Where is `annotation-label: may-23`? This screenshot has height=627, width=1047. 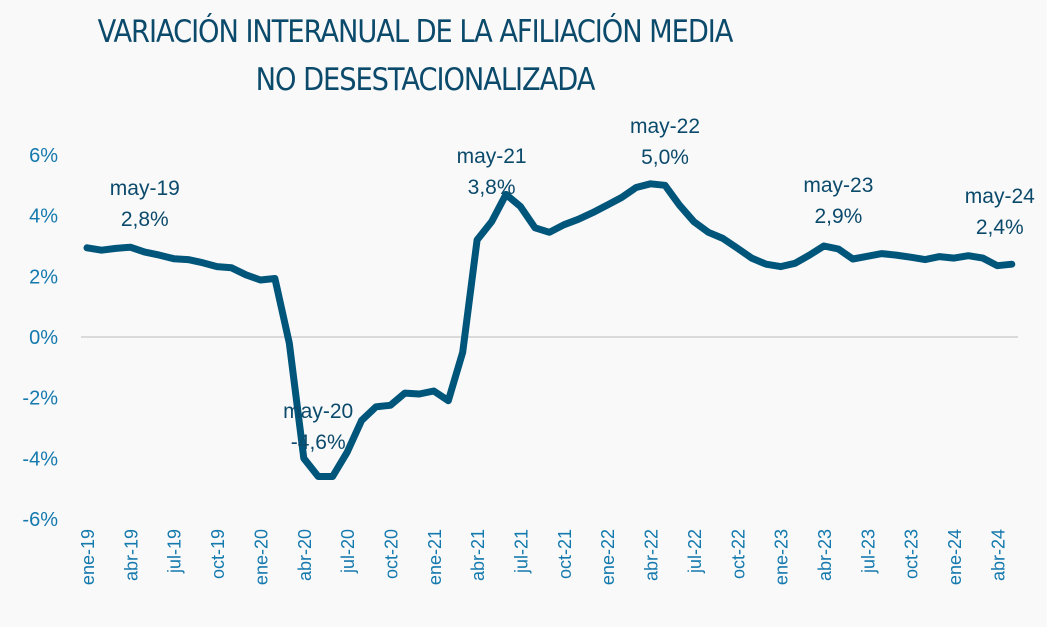
annotation-label: may-23 is located at coordinates (838, 185).